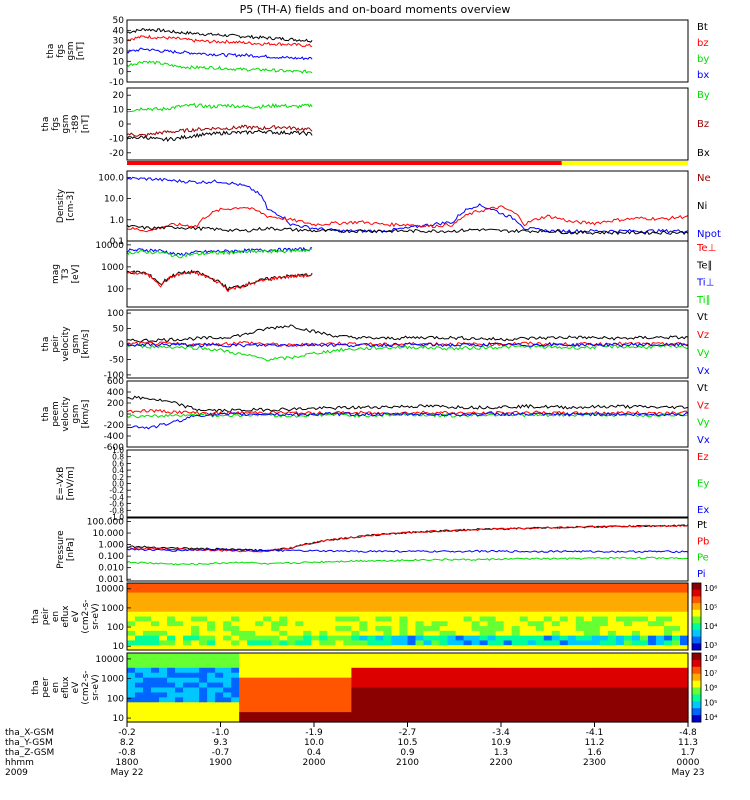 Image resolution: width=750 pixels, height=800 pixels. I want to click on y-tick-label: 100, so click(115, 314).